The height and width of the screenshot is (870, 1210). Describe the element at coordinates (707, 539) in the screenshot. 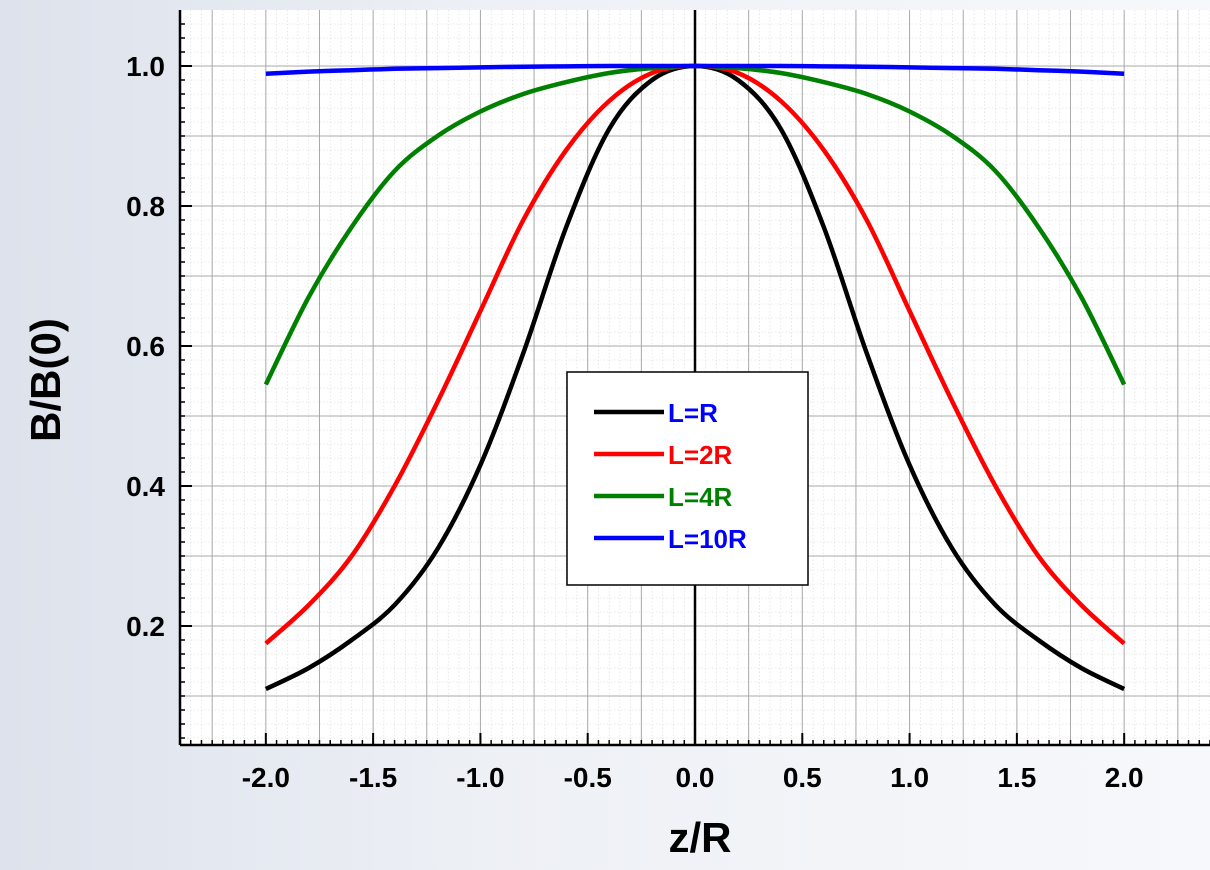

I see `legend-label: L=10R` at that location.